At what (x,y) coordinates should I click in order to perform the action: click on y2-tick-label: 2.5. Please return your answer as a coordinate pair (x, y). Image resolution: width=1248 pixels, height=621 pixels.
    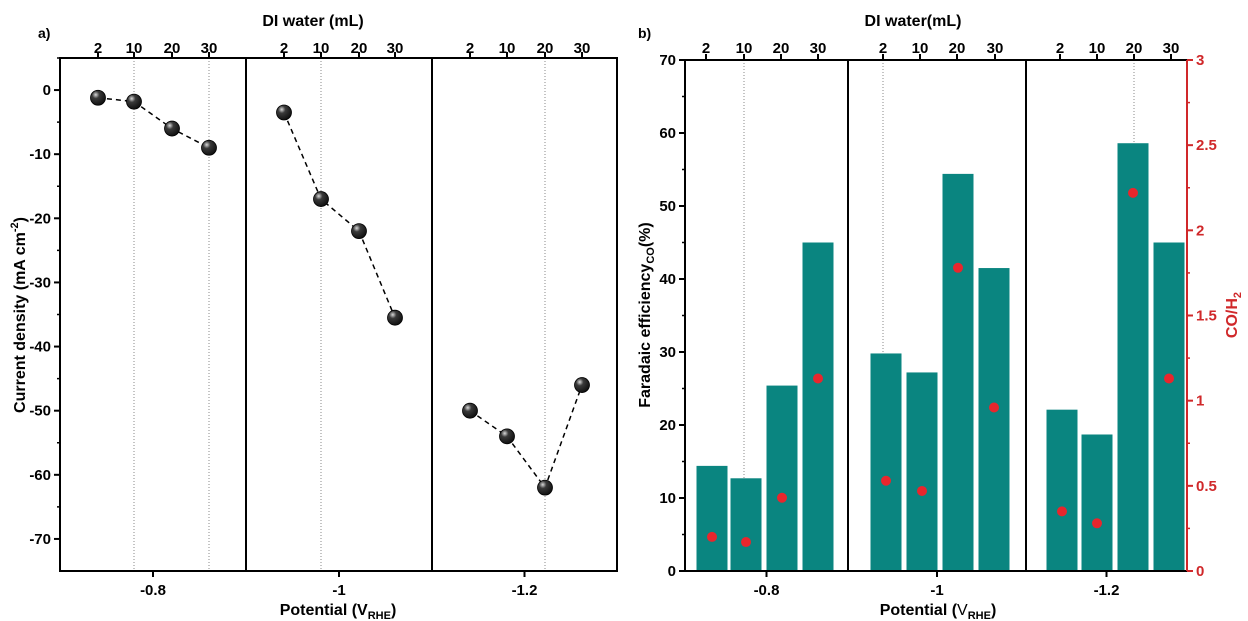
    Looking at the image, I should click on (1206, 145).